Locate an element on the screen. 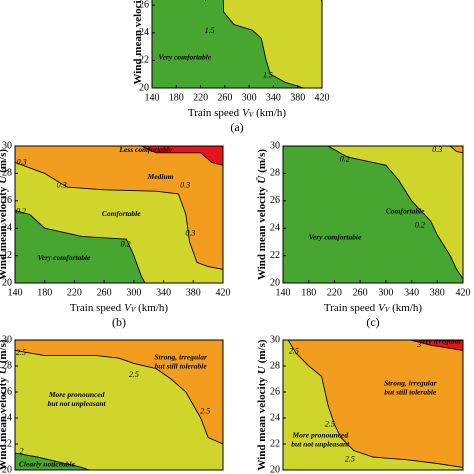  region-label: Clearly noticeable is located at coordinates (47, 464).